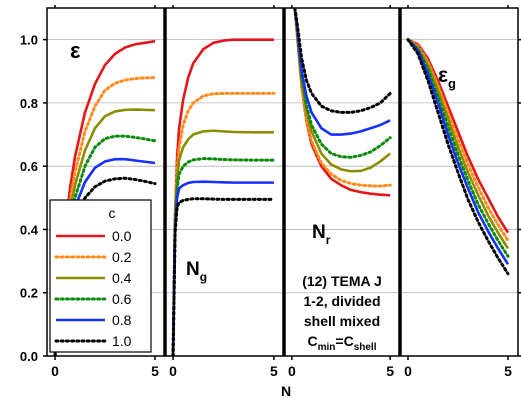  Describe the element at coordinates (365, 347) in the screenshot. I see `annotation-formula-sub2: shell` at that location.